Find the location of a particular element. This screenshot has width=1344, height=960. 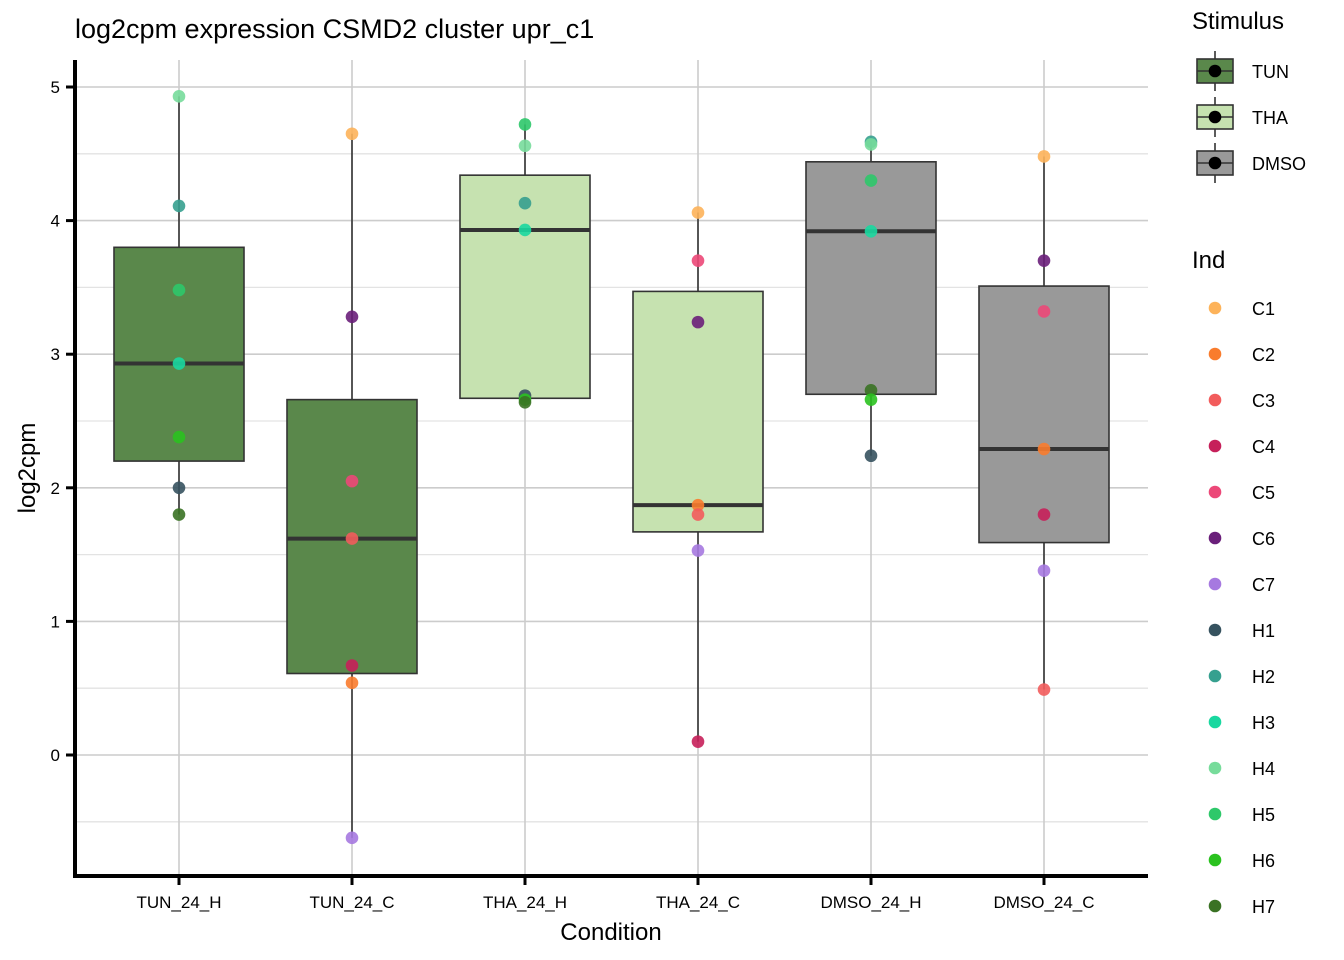

x-tick-label: TUN_24_C is located at coordinates (351, 902).